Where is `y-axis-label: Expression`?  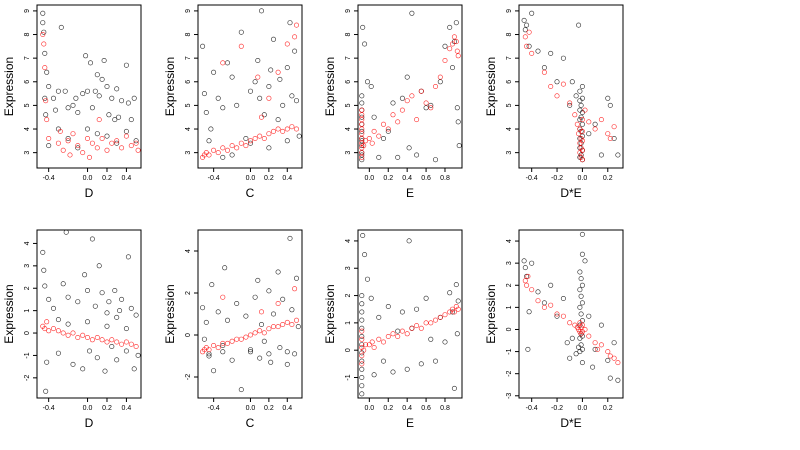 y-axis-label: Expression is located at coordinates (9, 86).